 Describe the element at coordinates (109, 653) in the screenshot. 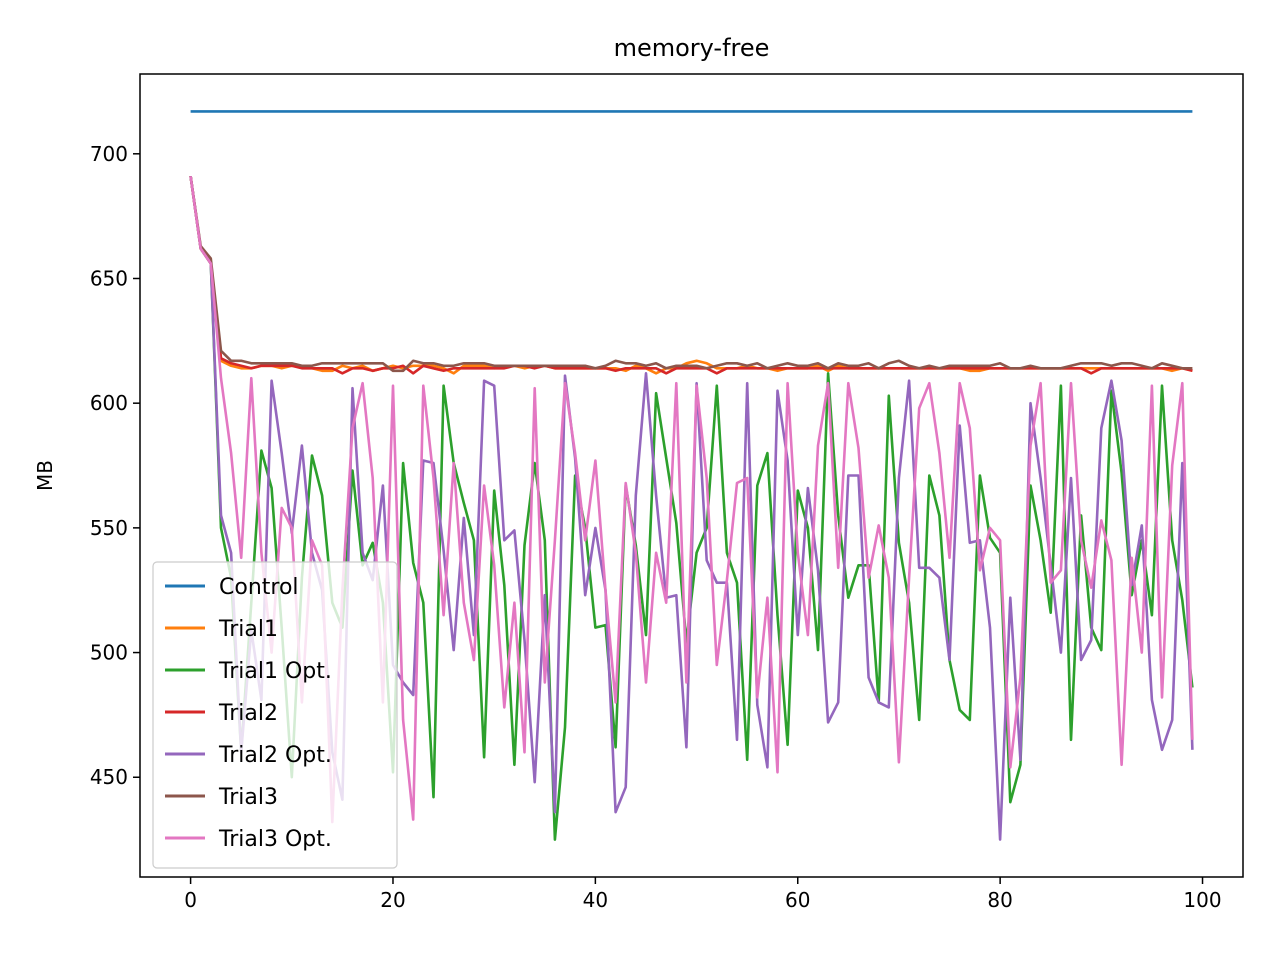

I see `y-tick-label: 500` at that location.